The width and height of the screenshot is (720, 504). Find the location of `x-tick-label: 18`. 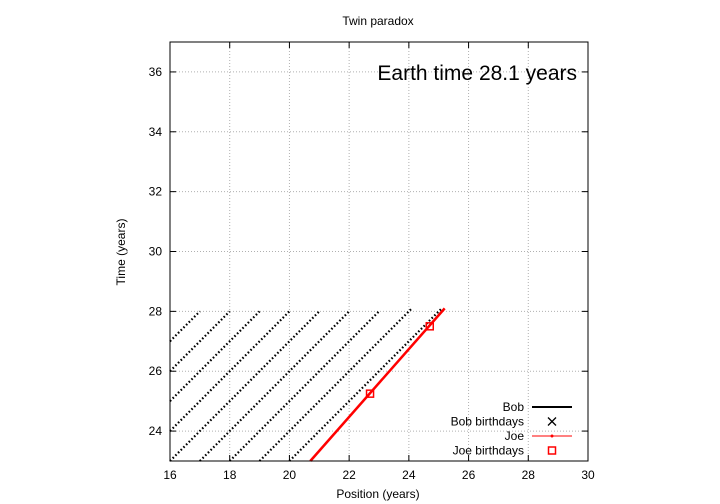

x-tick-label: 18 is located at coordinates (230, 475).